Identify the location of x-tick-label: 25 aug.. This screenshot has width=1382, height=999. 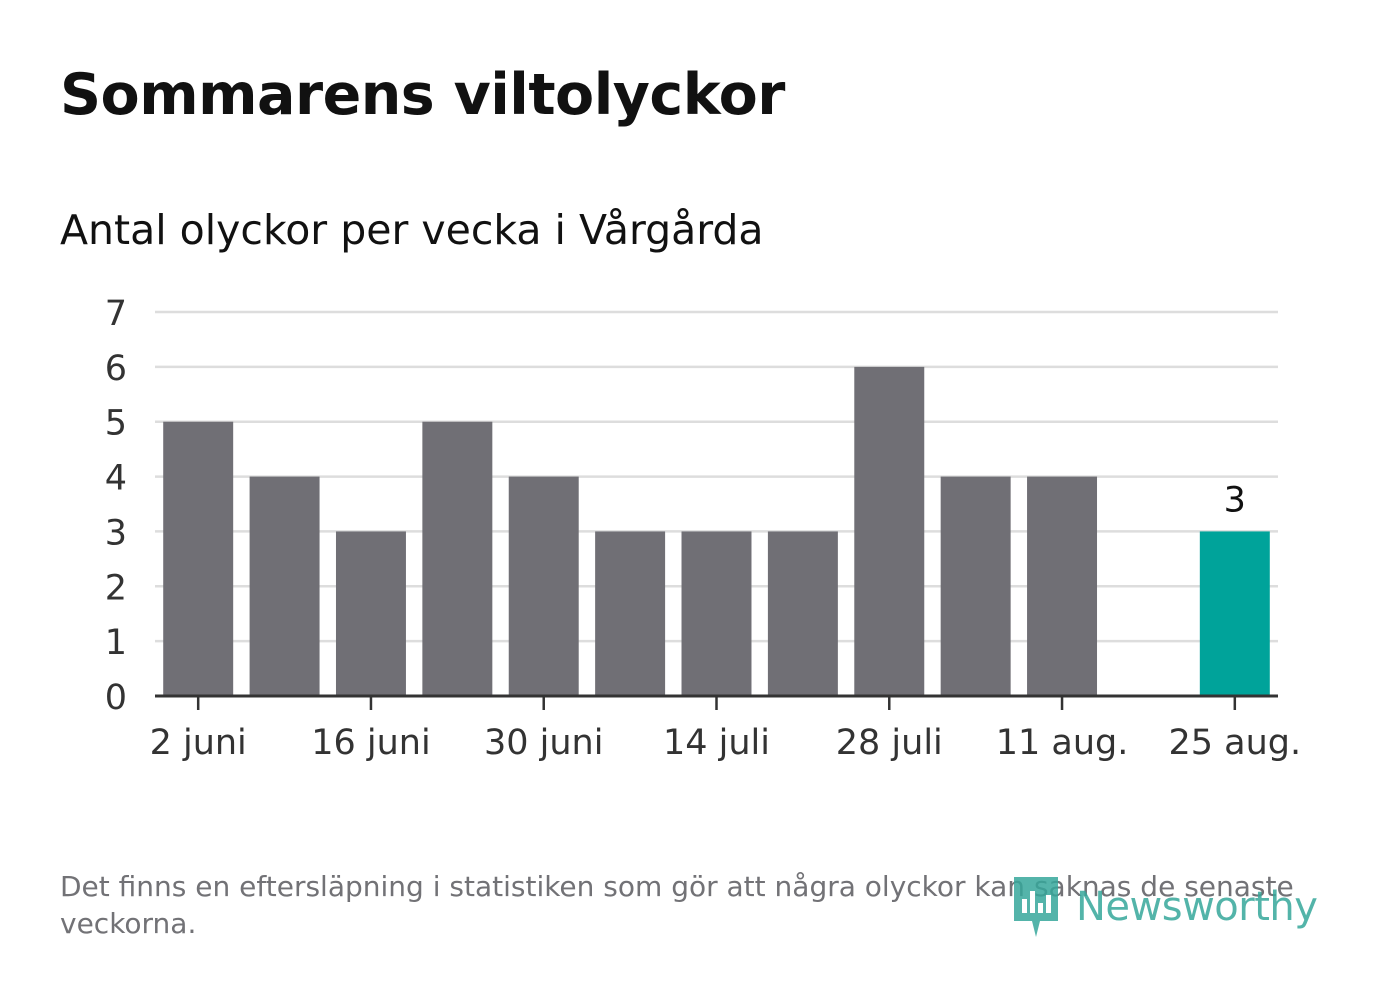
(1234, 743).